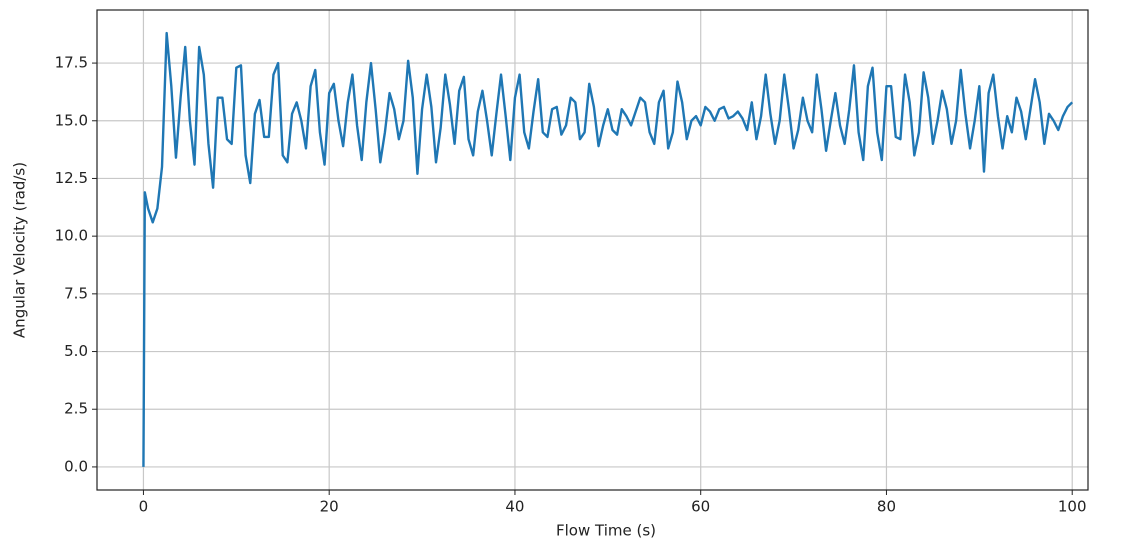 The height and width of the screenshot is (553, 1128). I want to click on y-tick-label: 15.0, so click(71, 120).